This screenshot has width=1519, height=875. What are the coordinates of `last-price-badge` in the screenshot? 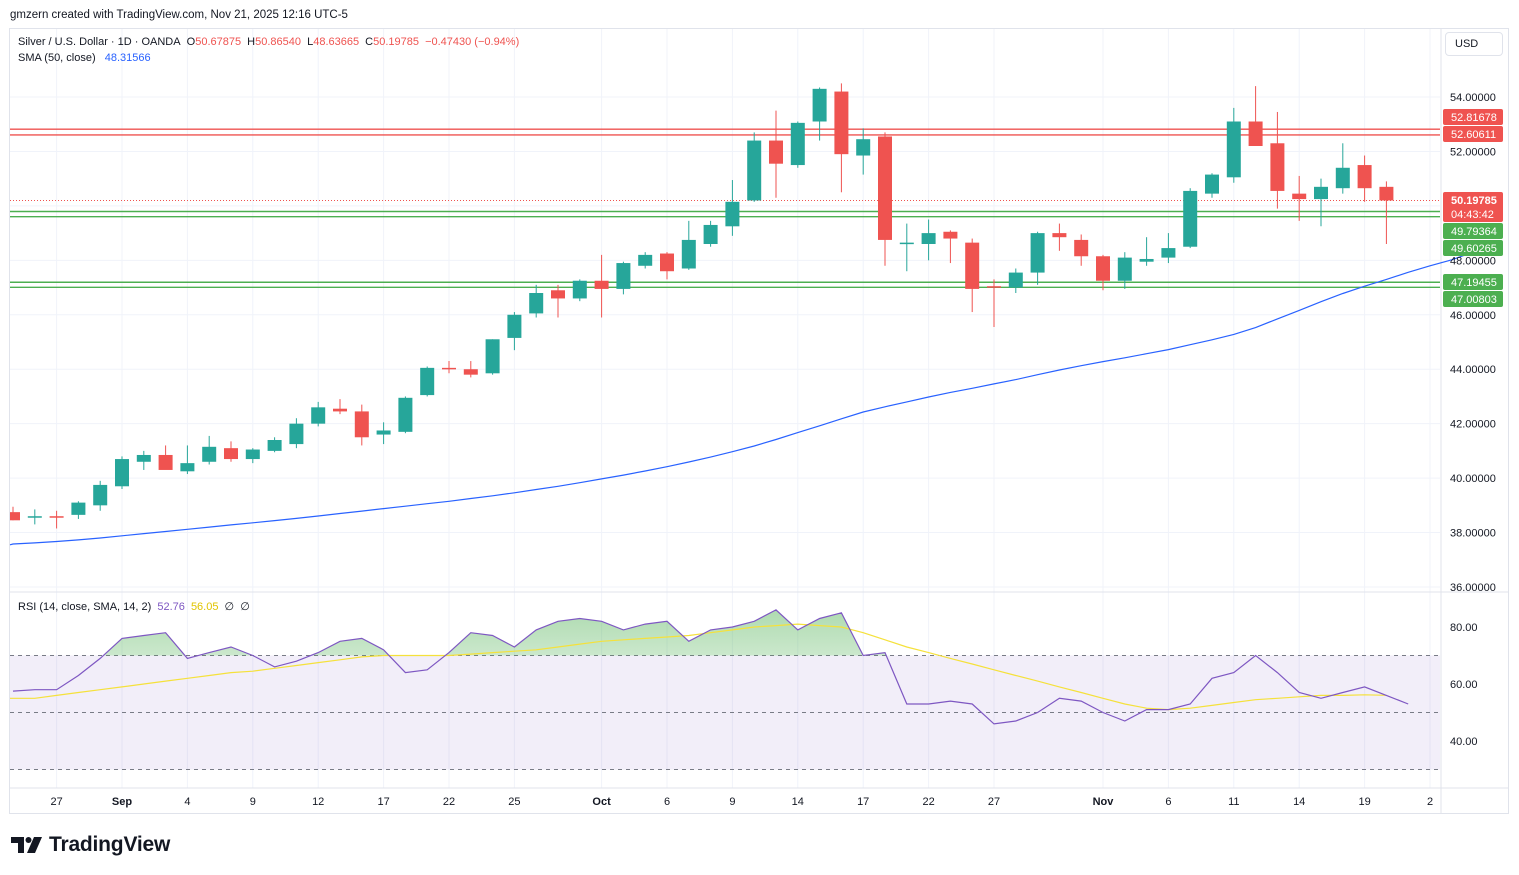 It's located at (1473, 207).